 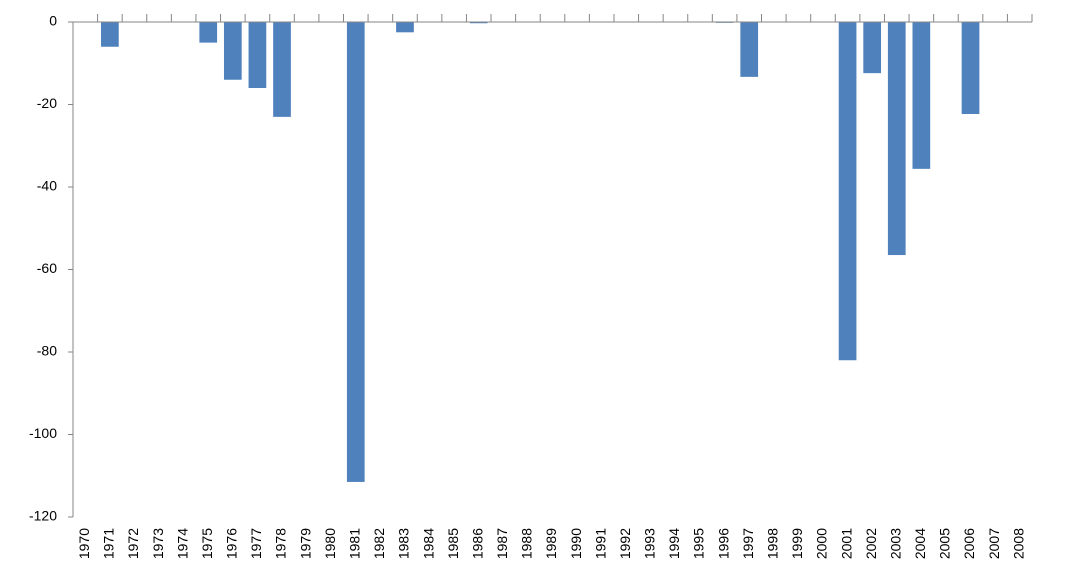 I want to click on x-tick-label: 2005, so click(x=945, y=543).